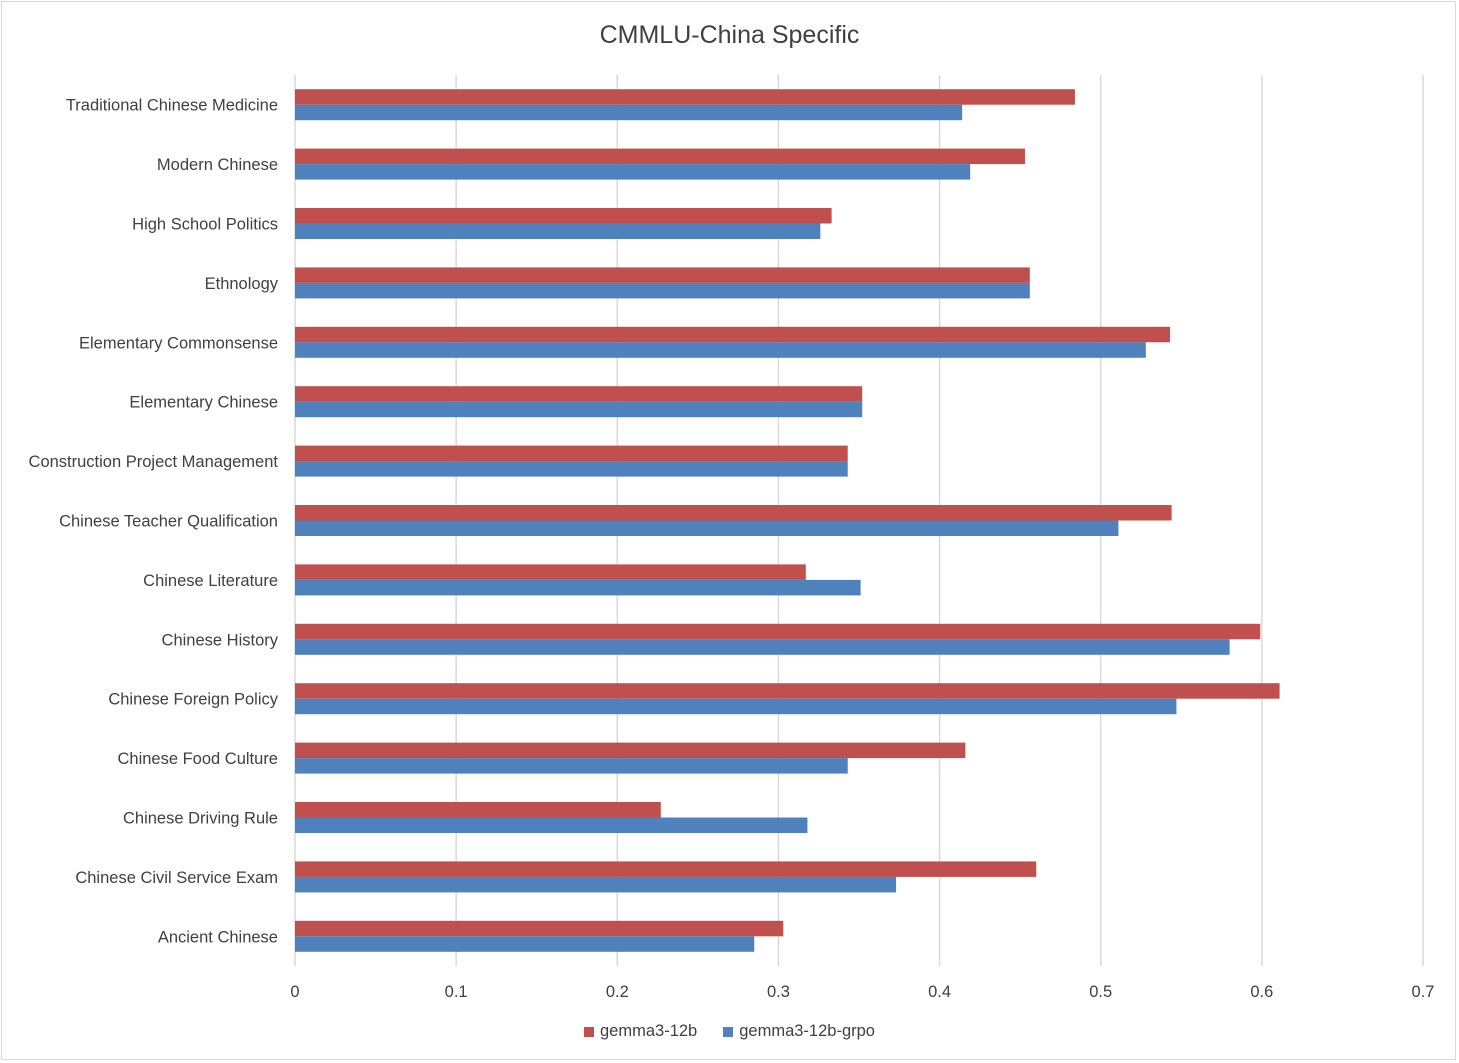  I want to click on category-label: Chinese Civil Service Exam, so click(176, 878).